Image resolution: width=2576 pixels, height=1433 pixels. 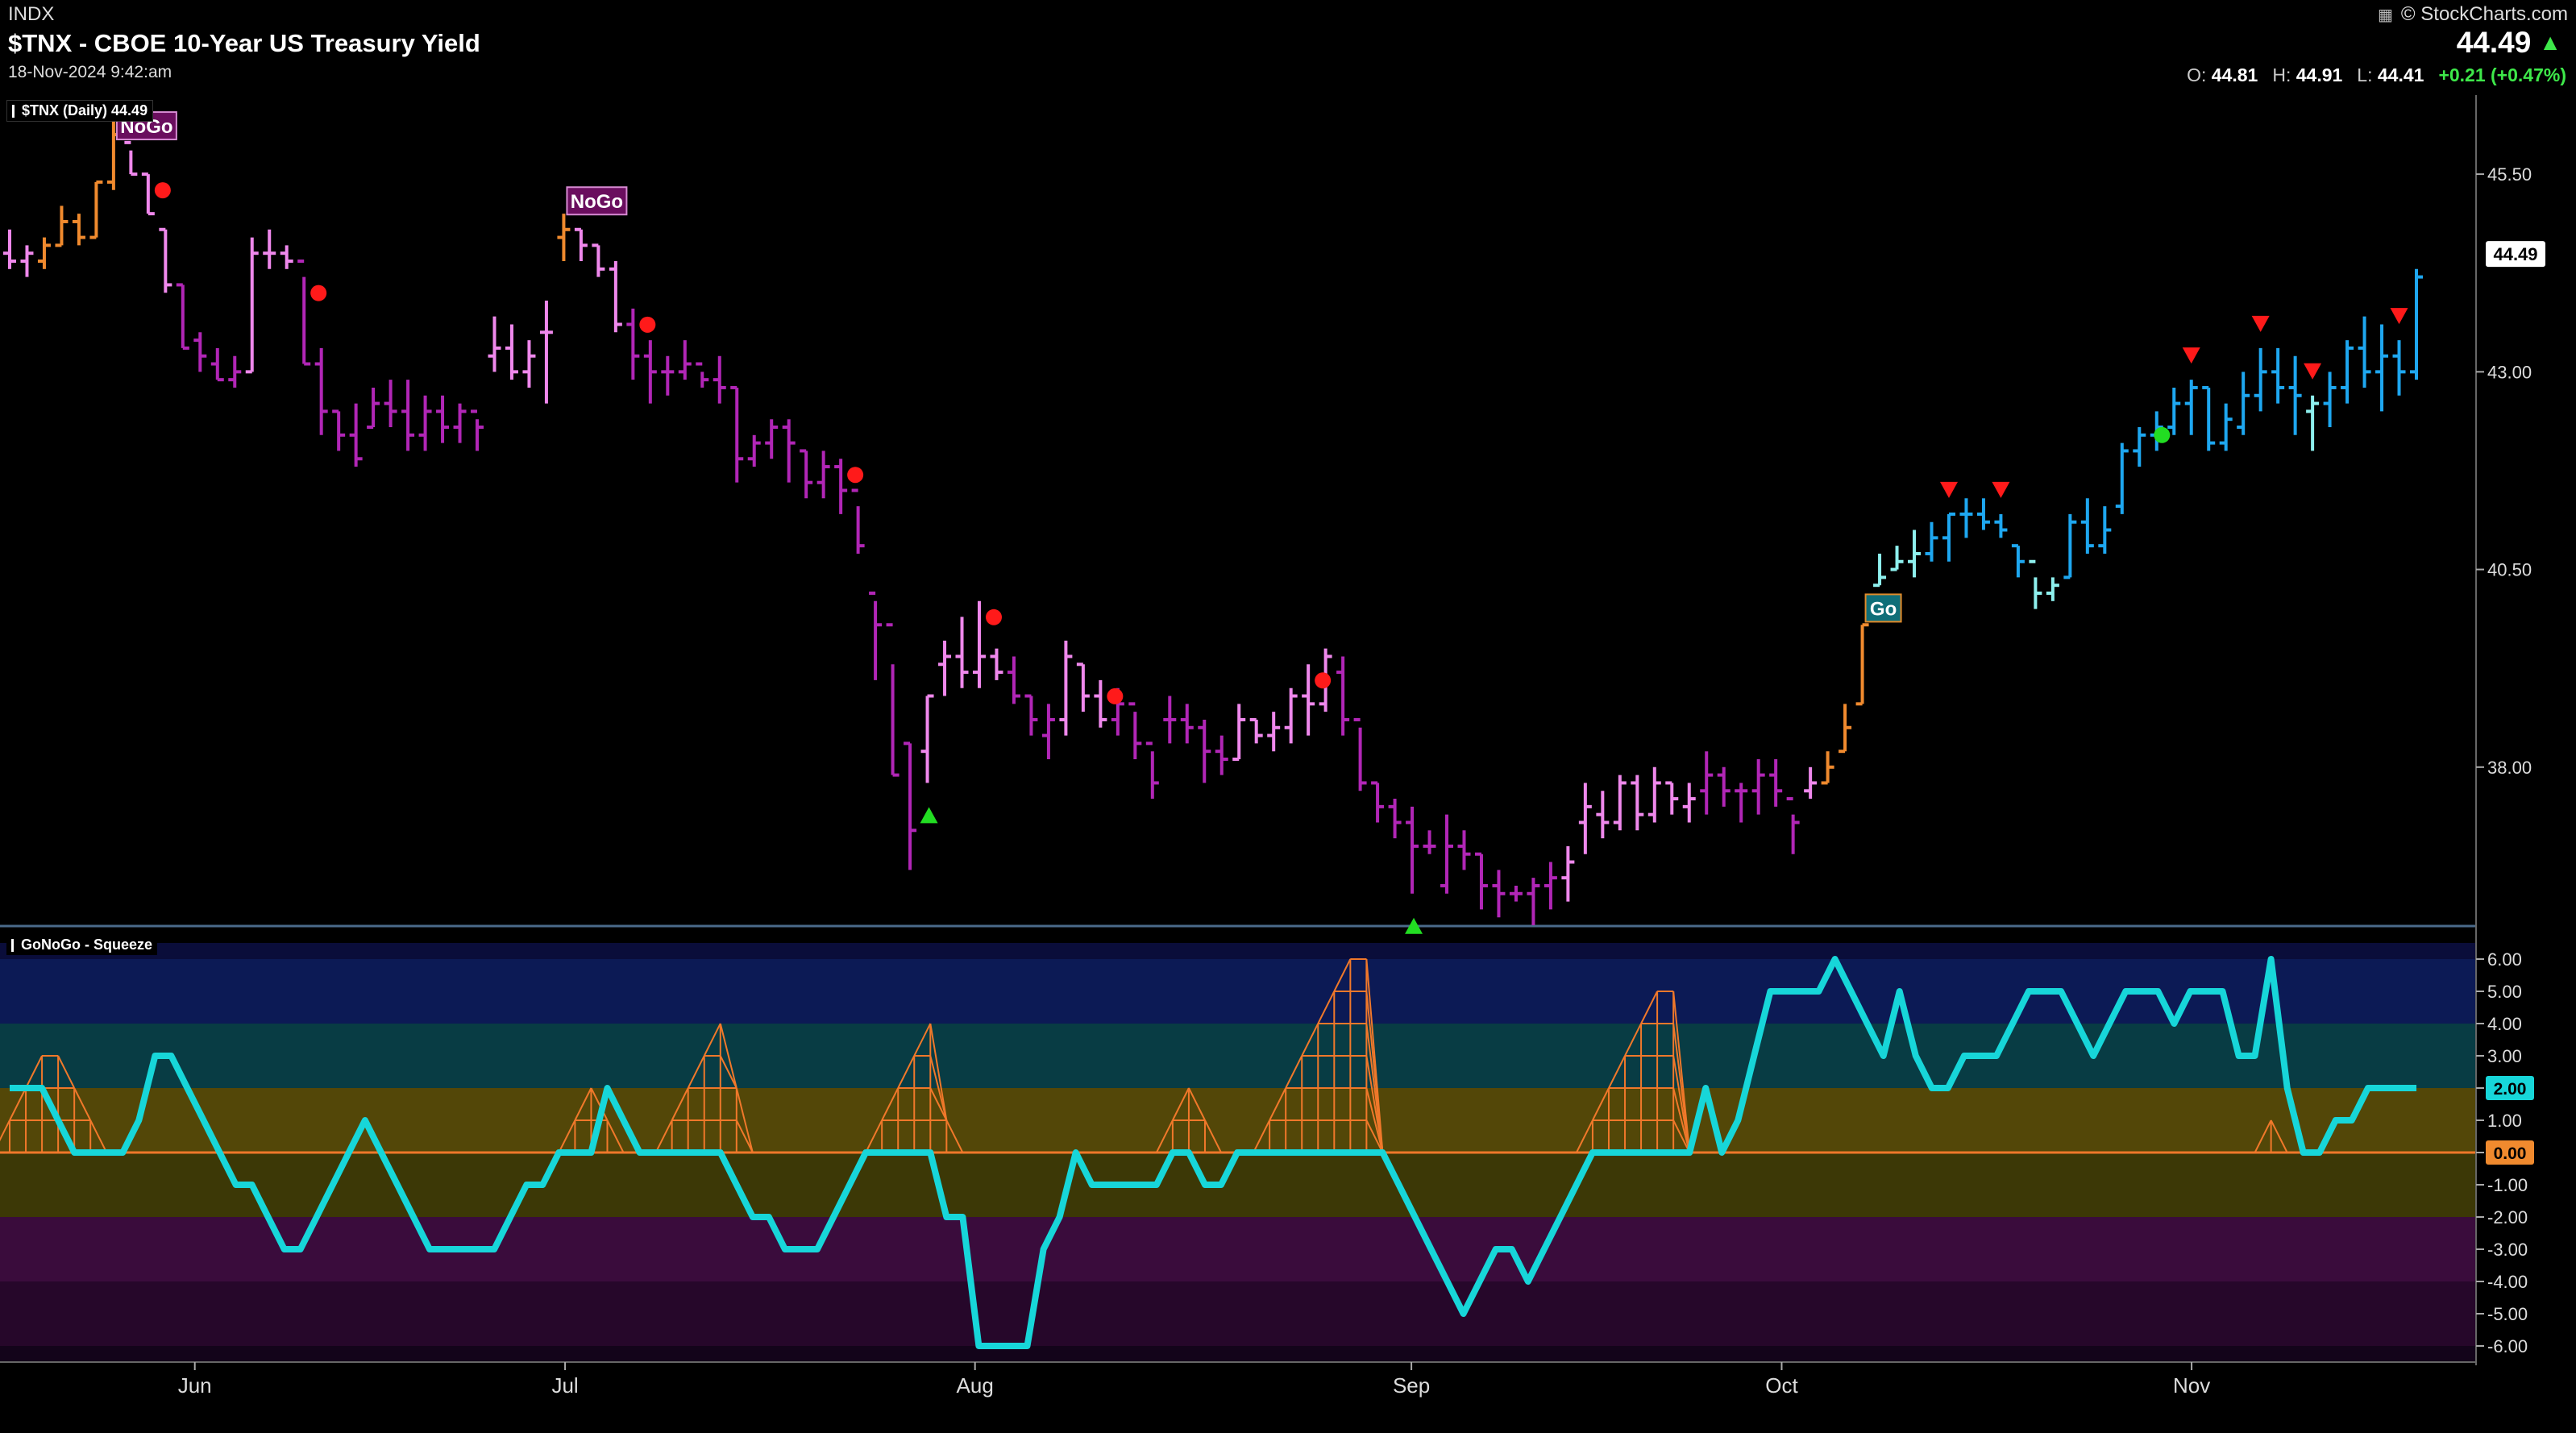 I want to click on osc-last-tag-text: 2.00, so click(x=2510, y=1089).